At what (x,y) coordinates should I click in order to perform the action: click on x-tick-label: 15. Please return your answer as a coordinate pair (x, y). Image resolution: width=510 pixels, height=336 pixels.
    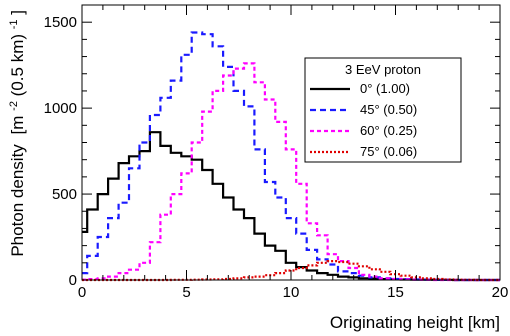
    Looking at the image, I should click on (395, 292).